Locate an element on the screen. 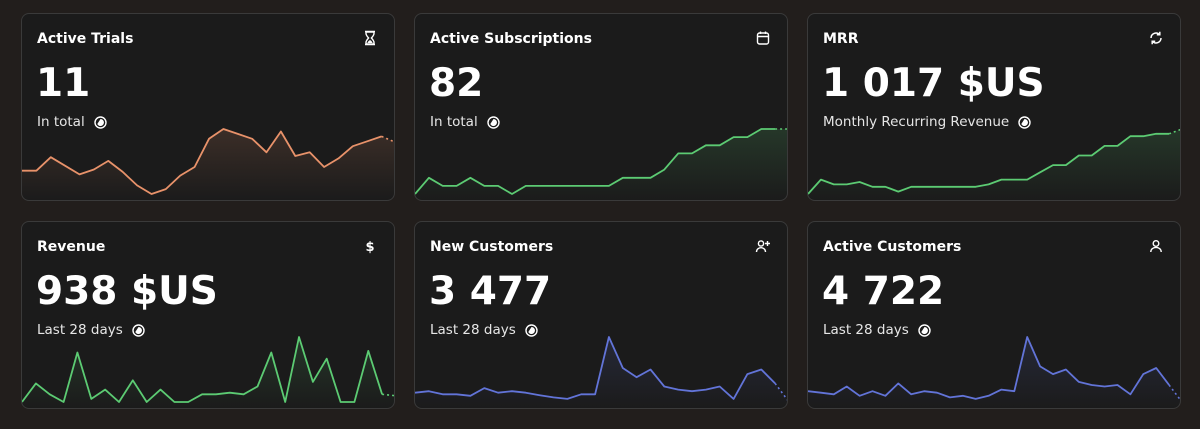  user-plus-icon is located at coordinates (763, 246).